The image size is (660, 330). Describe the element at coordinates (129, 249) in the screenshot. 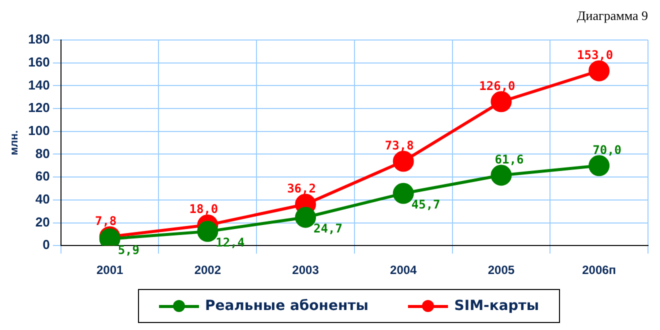

I see `data-label: 5,9` at that location.